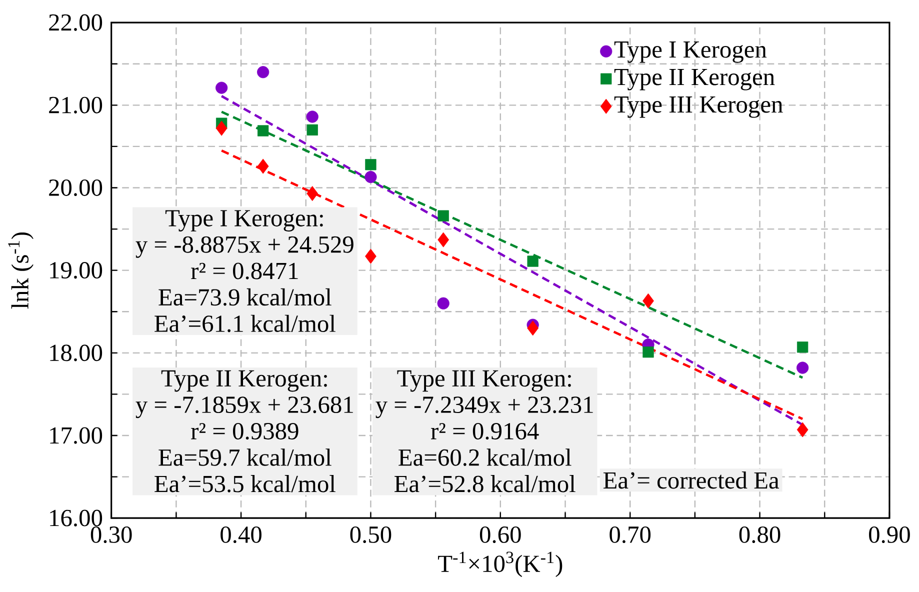 The width and height of the screenshot is (919, 592). Describe the element at coordinates (244, 407) in the screenshot. I see `annotation: y = -7.1859x + 23.681` at that location.